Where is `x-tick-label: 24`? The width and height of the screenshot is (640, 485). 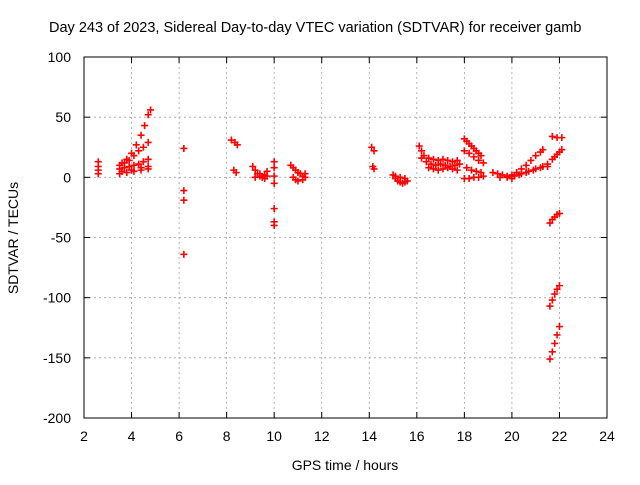
x-tick-label: 24 is located at coordinates (607, 436).